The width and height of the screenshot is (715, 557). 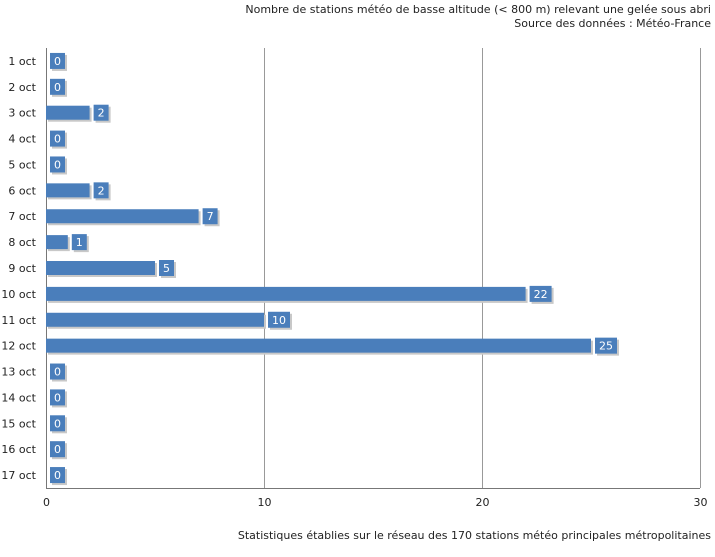 What do you see at coordinates (22, 113) in the screenshot?
I see `y-tick-label: 3 oct` at bounding box center [22, 113].